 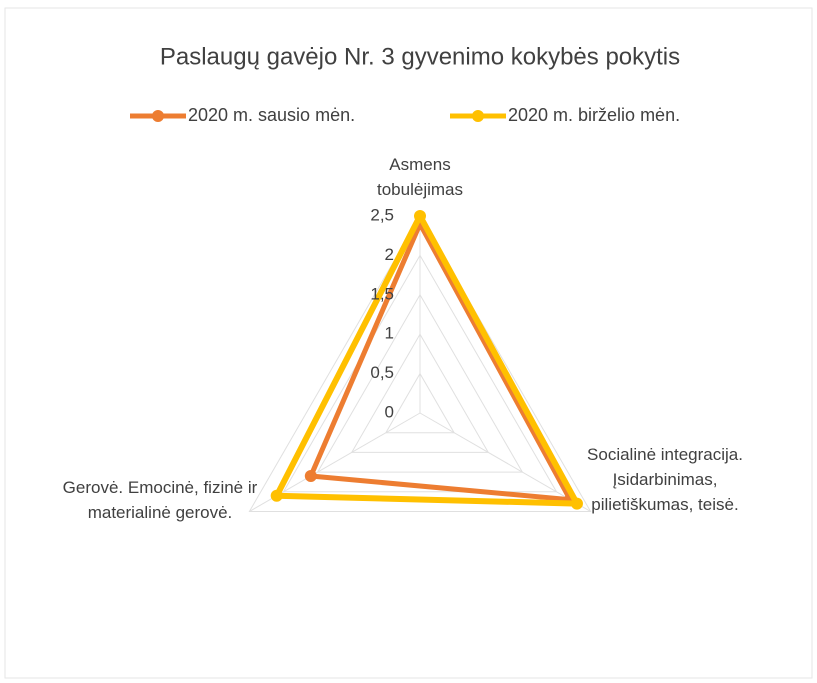 I want to click on spoke, so click(x=505, y=462).